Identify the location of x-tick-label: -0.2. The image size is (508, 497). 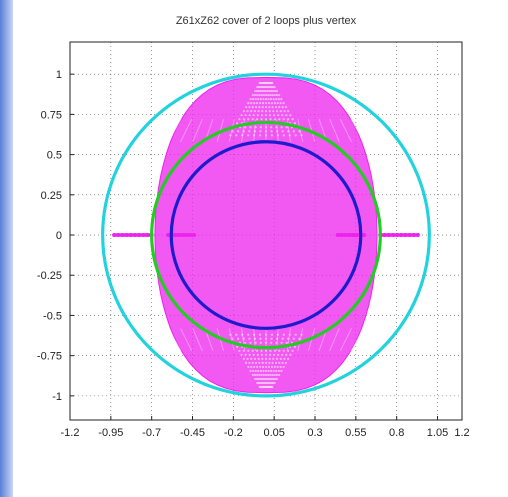
(233, 433).